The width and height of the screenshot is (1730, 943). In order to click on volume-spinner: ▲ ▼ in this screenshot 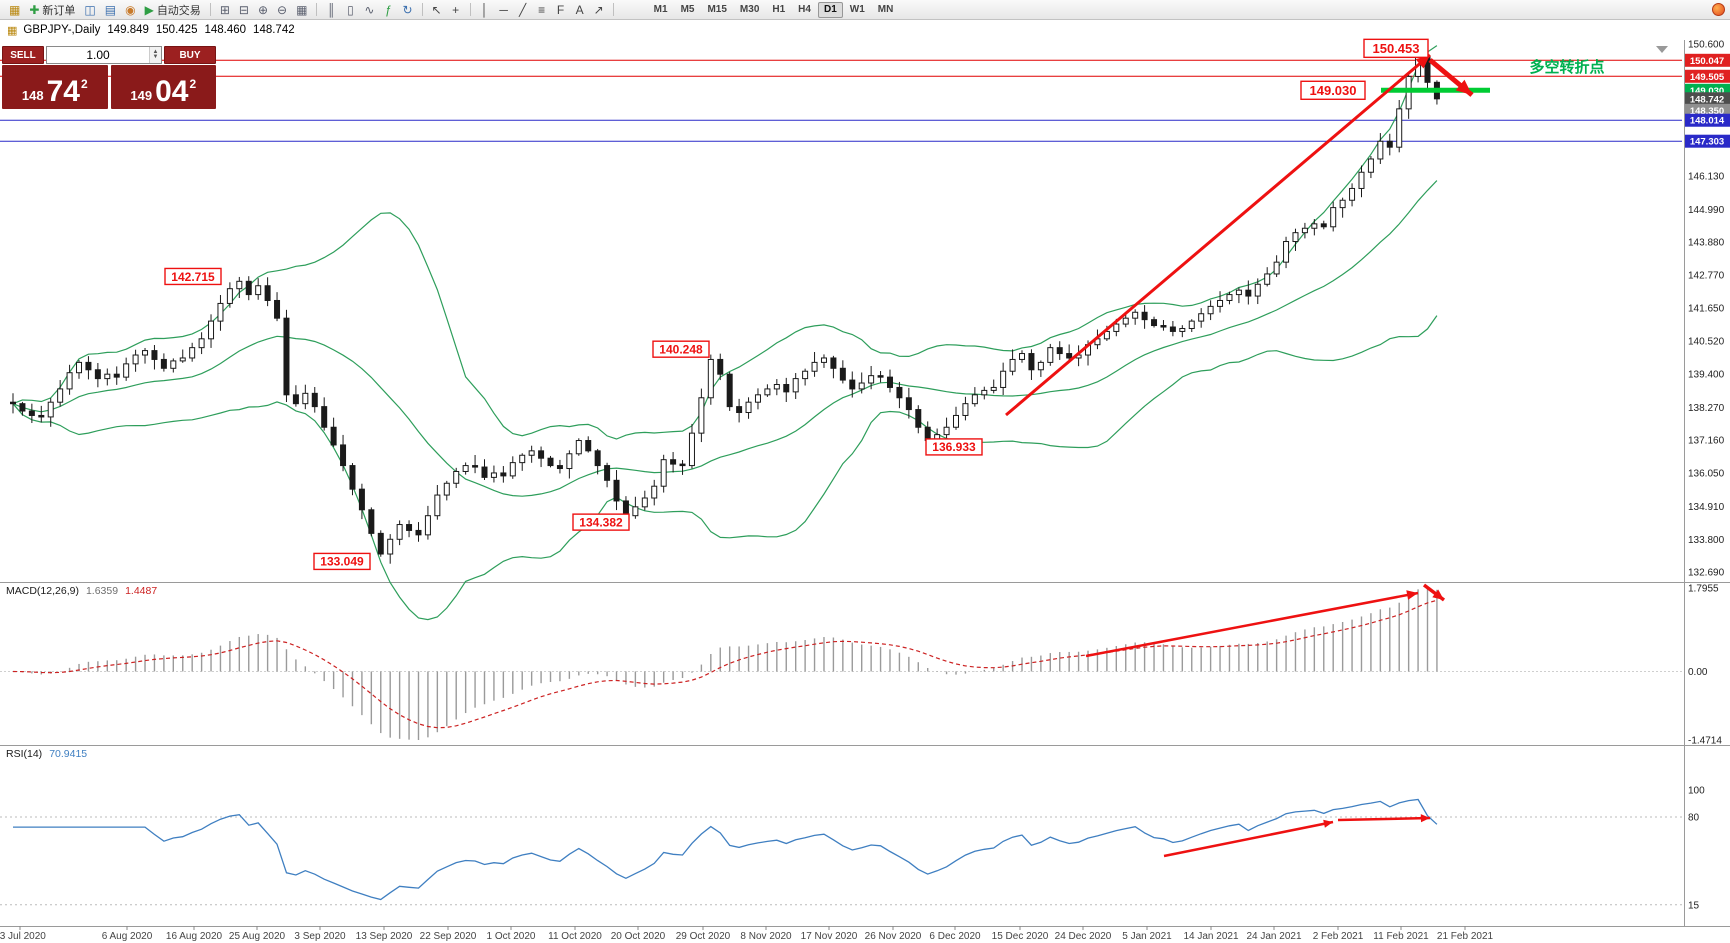, I will do `click(155, 55)`.